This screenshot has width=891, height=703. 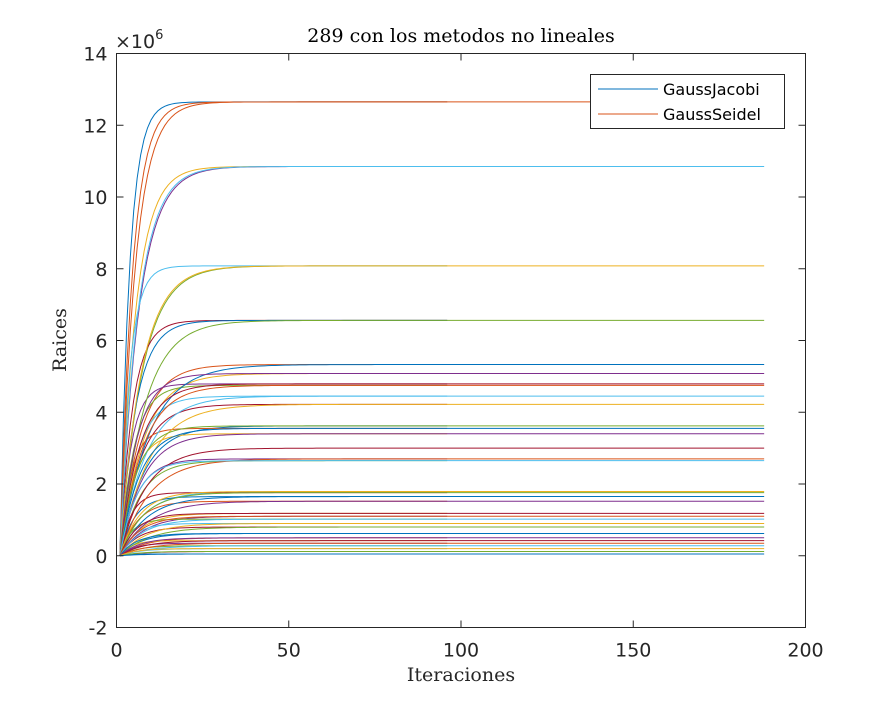 What do you see at coordinates (116, 651) in the screenshot?
I see `x-tick-label: 0` at bounding box center [116, 651].